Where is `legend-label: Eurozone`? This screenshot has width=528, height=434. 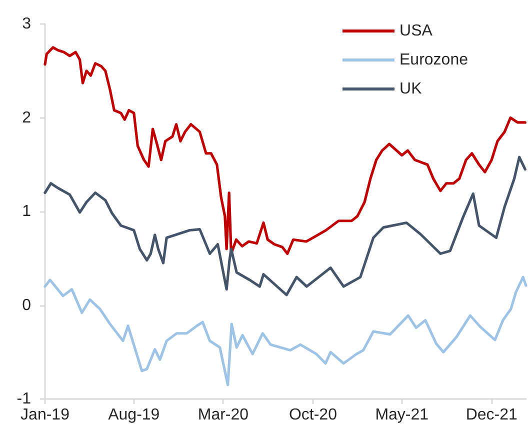 legend-label: Eurozone is located at coordinates (434, 60).